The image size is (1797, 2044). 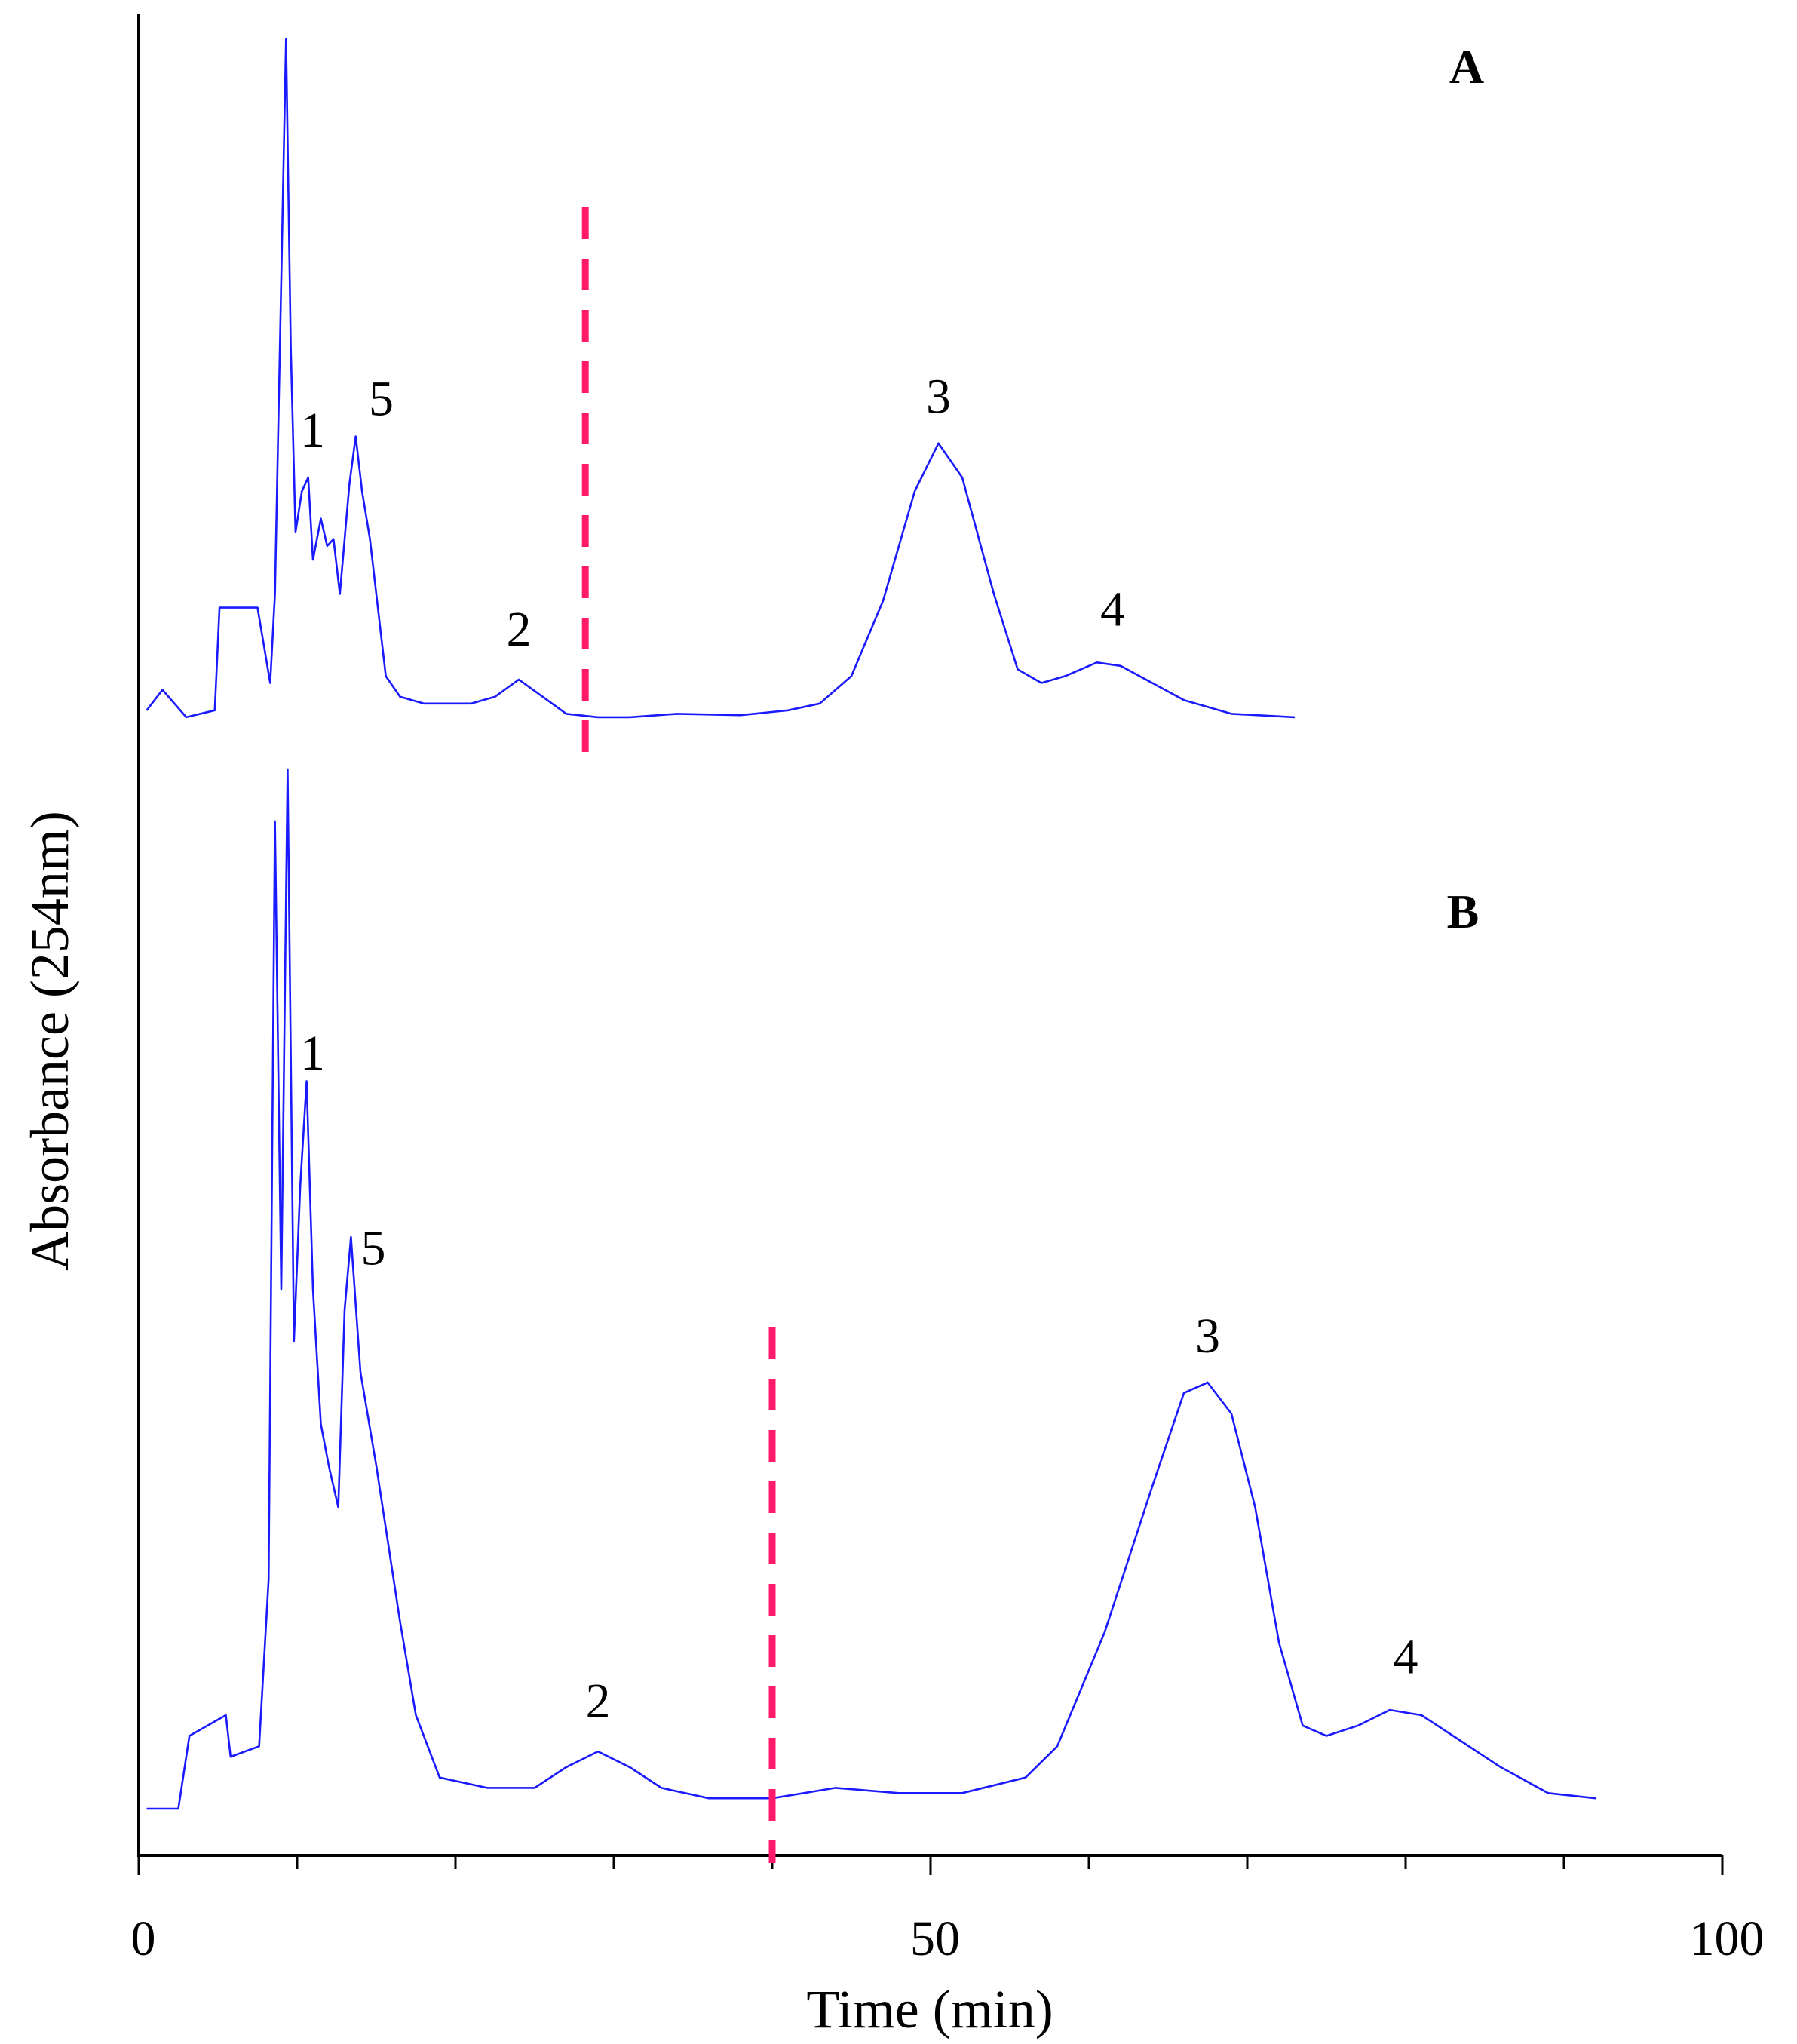 I want to click on y-axis-title: Absorbance (254nm), so click(x=50, y=1041).